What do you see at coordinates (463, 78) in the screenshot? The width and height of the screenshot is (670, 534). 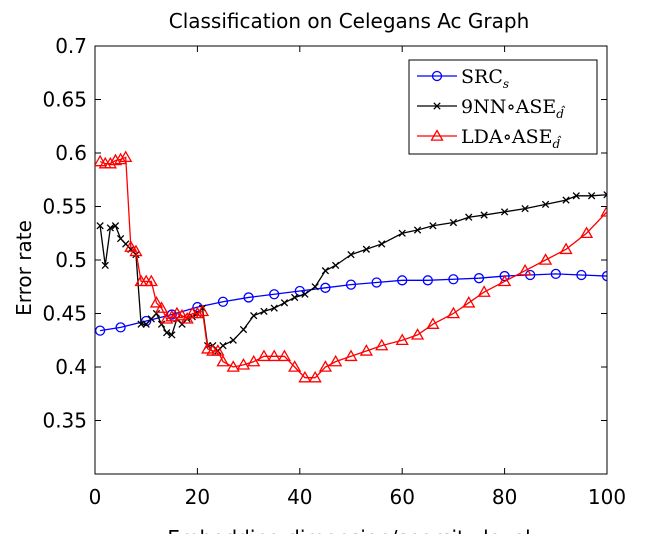 I see `legend-entry: SRCs` at bounding box center [463, 78].